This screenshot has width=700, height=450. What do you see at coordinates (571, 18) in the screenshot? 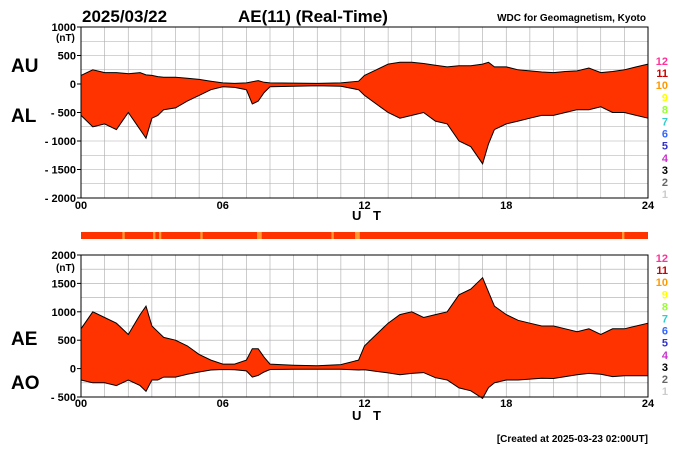
I see `data-source: WDC for Geomagnetism, Kyoto` at bounding box center [571, 18].